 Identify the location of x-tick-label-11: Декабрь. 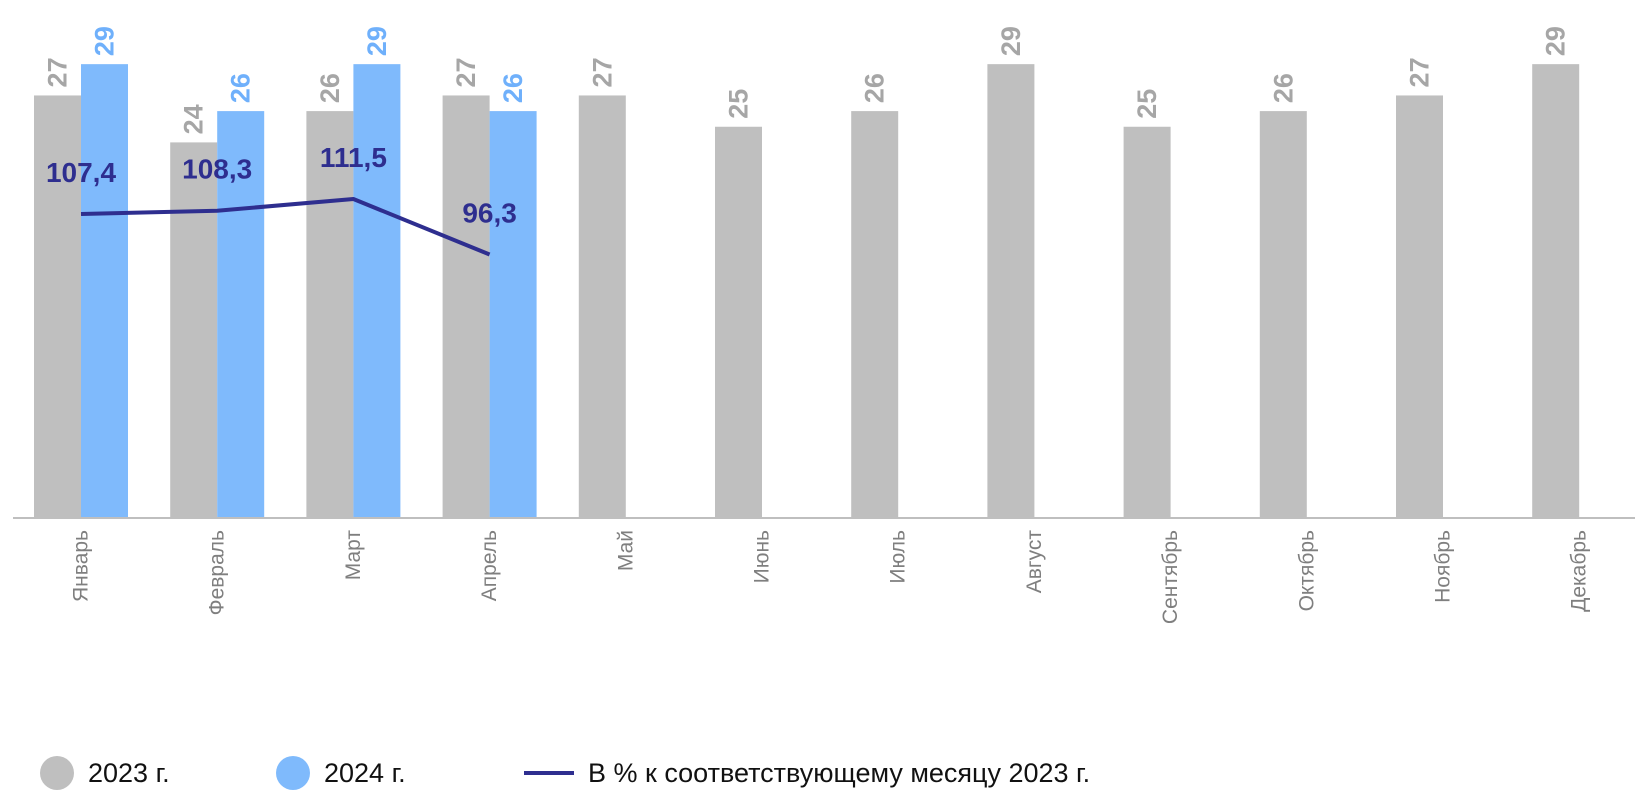
(1579, 571).